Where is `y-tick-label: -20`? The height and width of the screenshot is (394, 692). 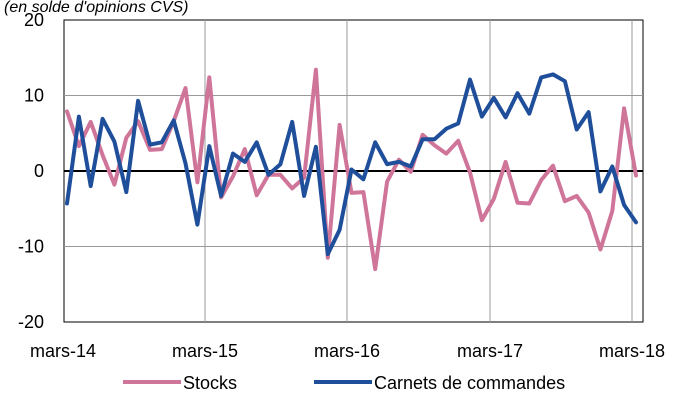
y-tick-label: -20 is located at coordinates (31, 322).